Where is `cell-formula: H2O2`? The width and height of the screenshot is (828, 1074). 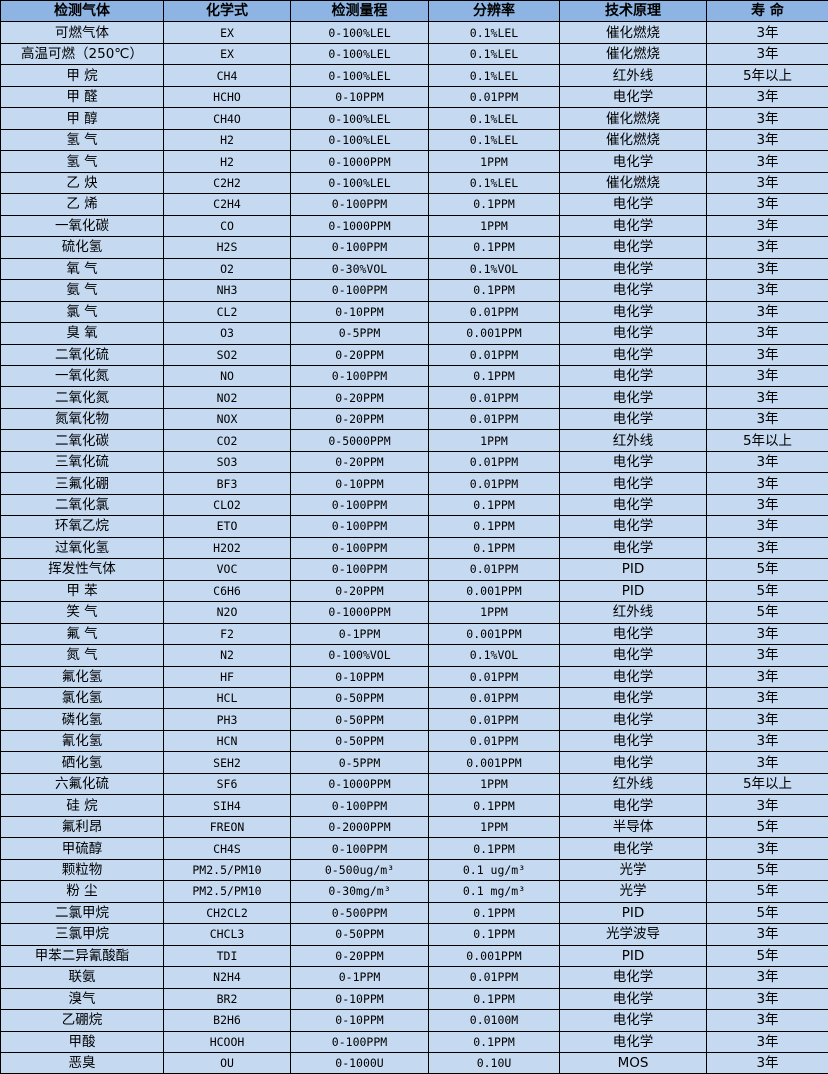
cell-formula: H2O2 is located at coordinates (227, 548).